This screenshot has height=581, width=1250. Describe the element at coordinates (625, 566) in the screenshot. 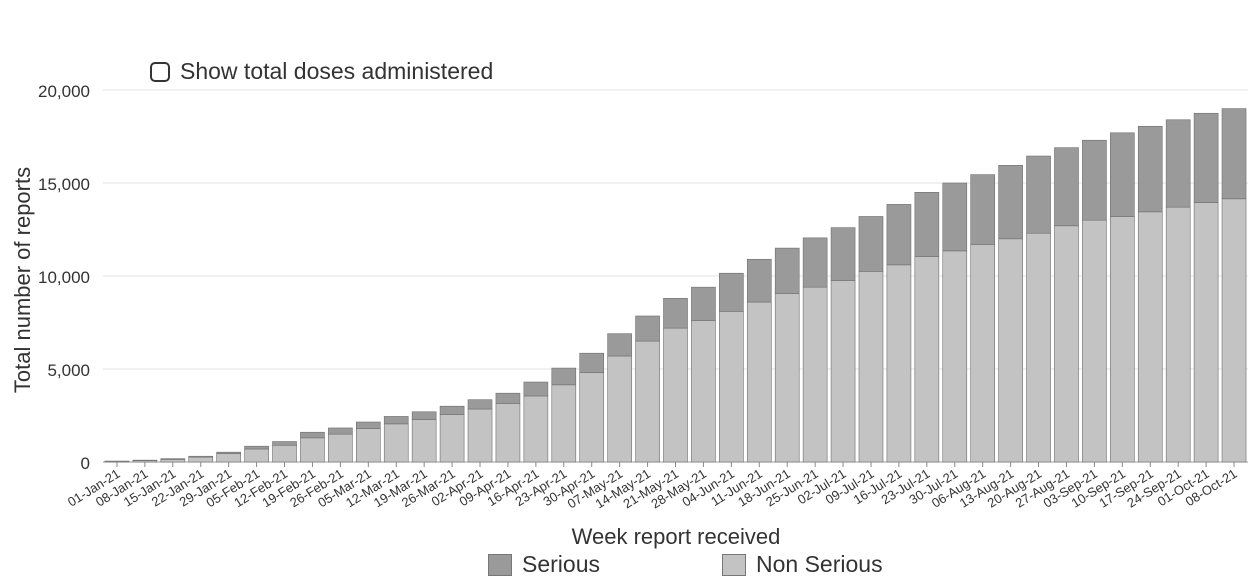

I see `chart-legend: Serious Non Serious` at that location.